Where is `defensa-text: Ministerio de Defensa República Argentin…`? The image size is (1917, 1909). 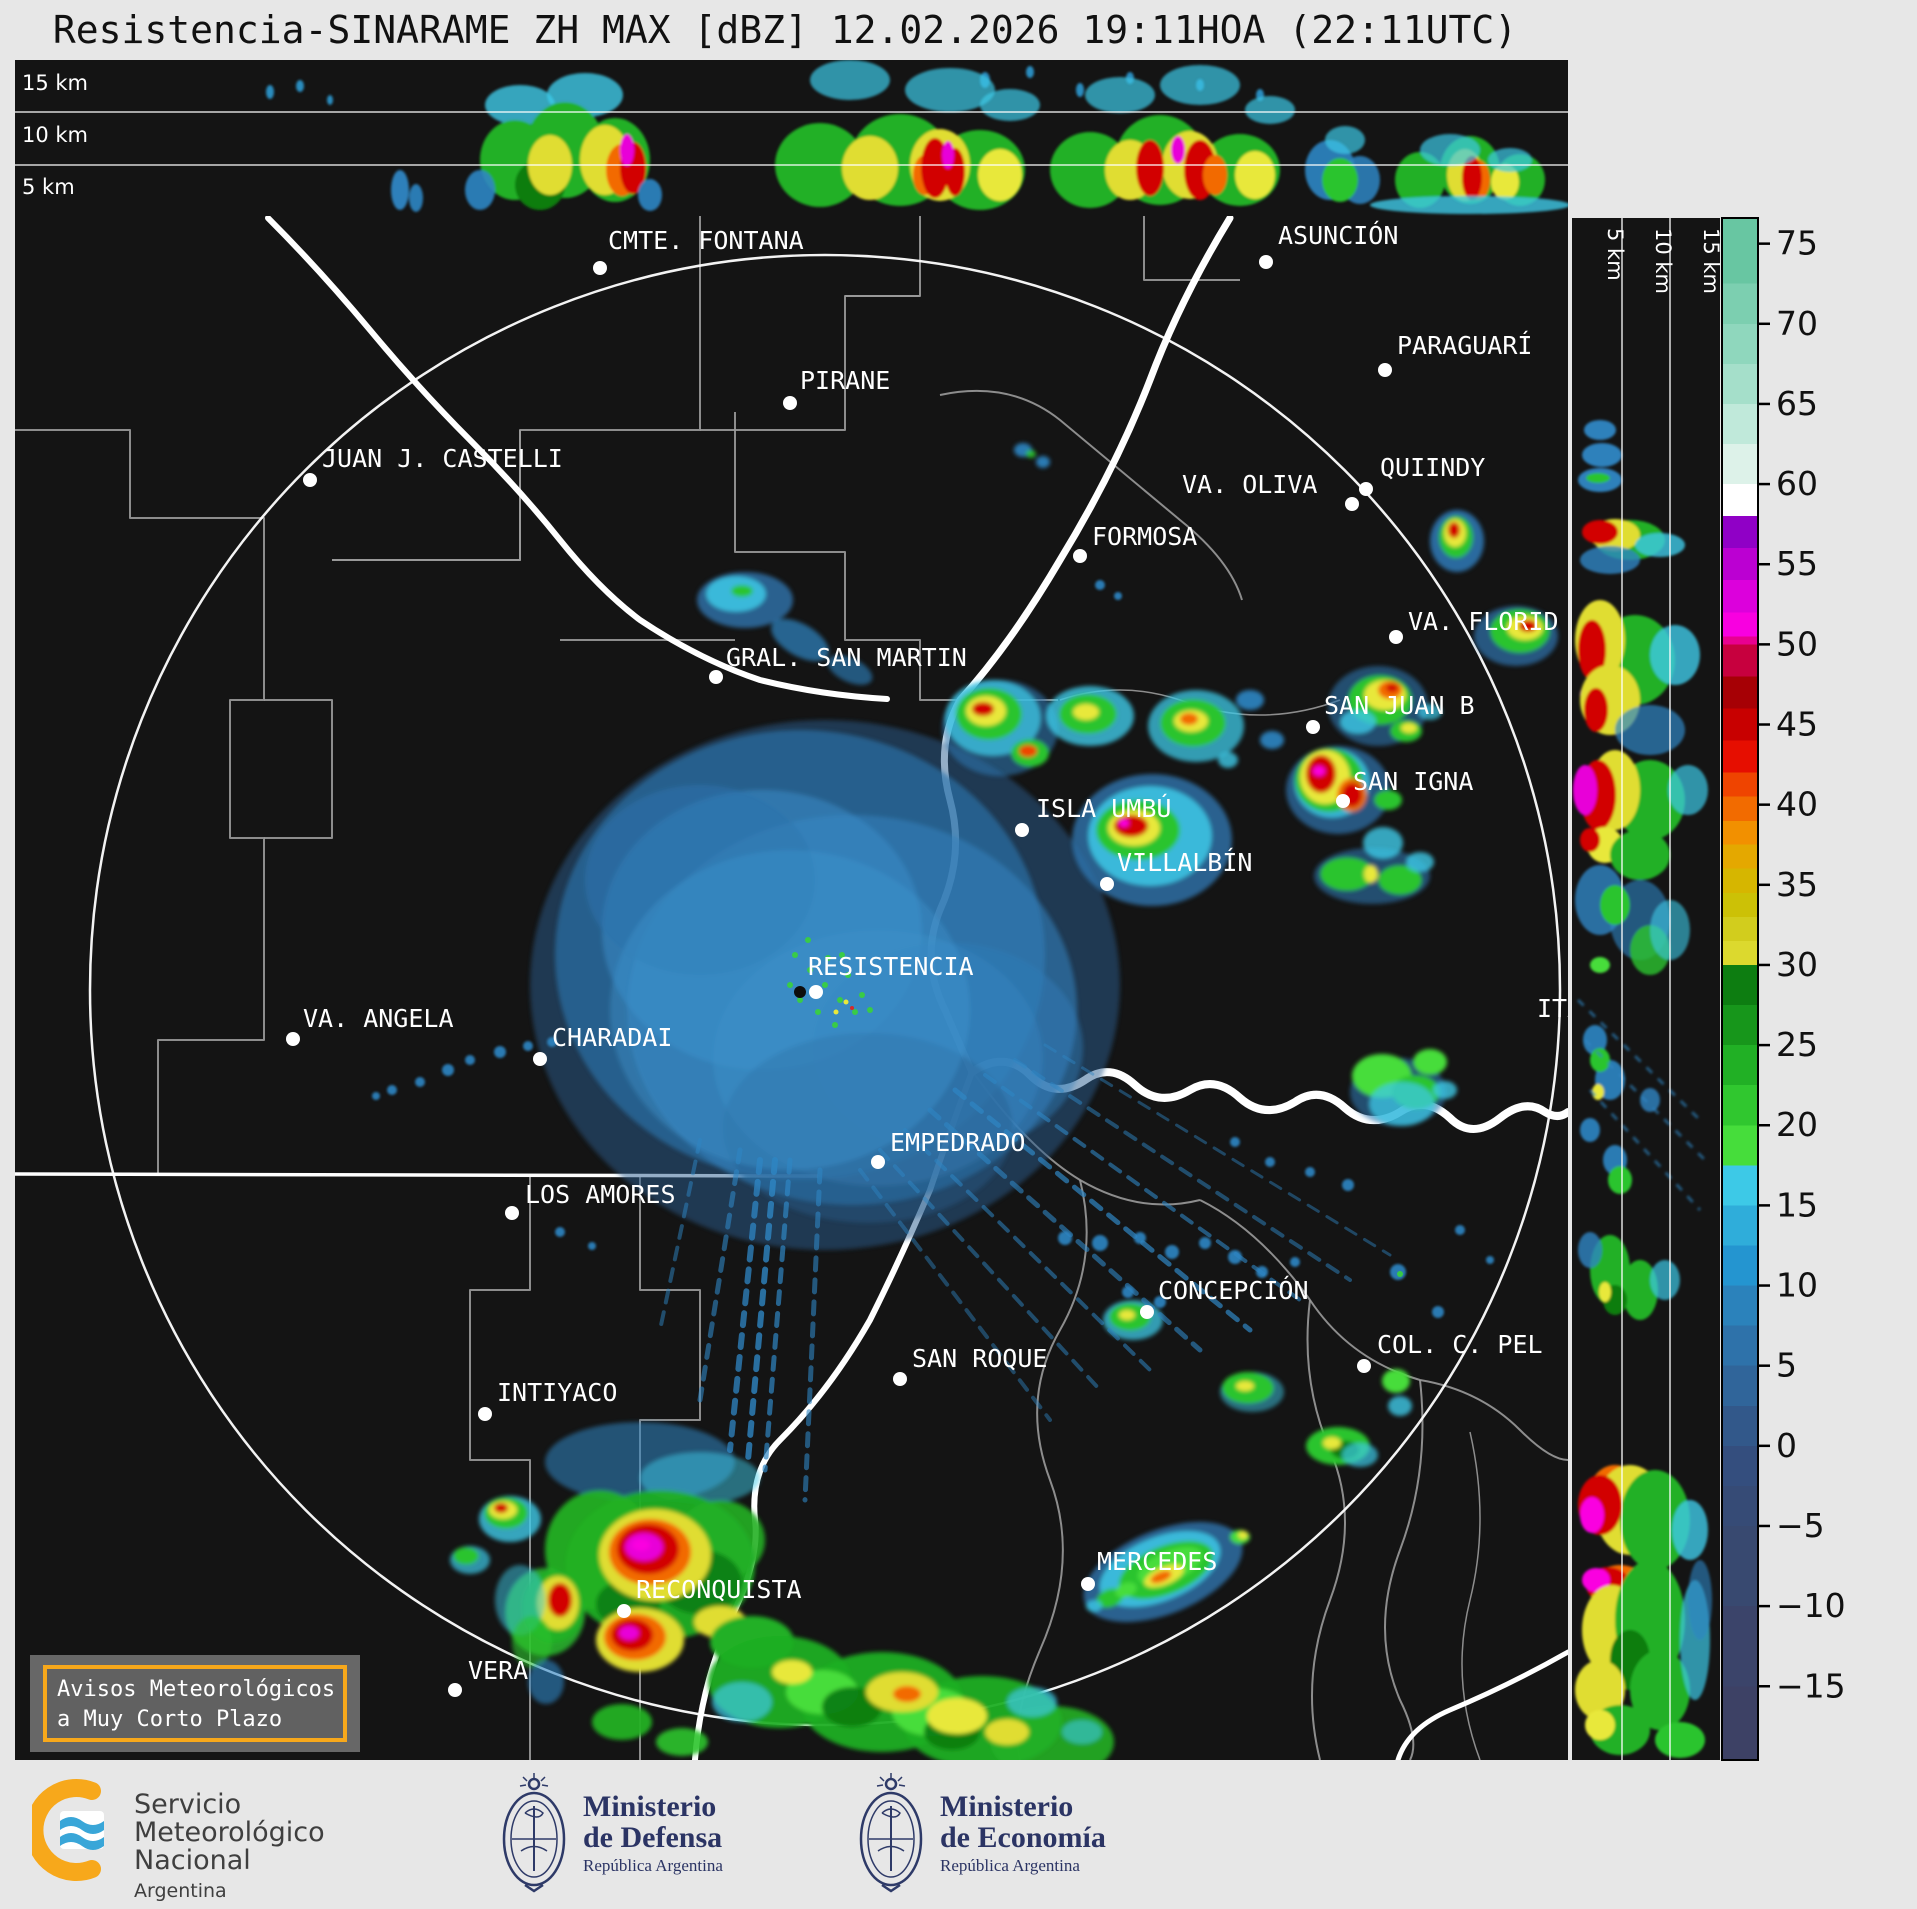 defensa-text: Ministerio de Defensa República Argentin… is located at coordinates (653, 1833).